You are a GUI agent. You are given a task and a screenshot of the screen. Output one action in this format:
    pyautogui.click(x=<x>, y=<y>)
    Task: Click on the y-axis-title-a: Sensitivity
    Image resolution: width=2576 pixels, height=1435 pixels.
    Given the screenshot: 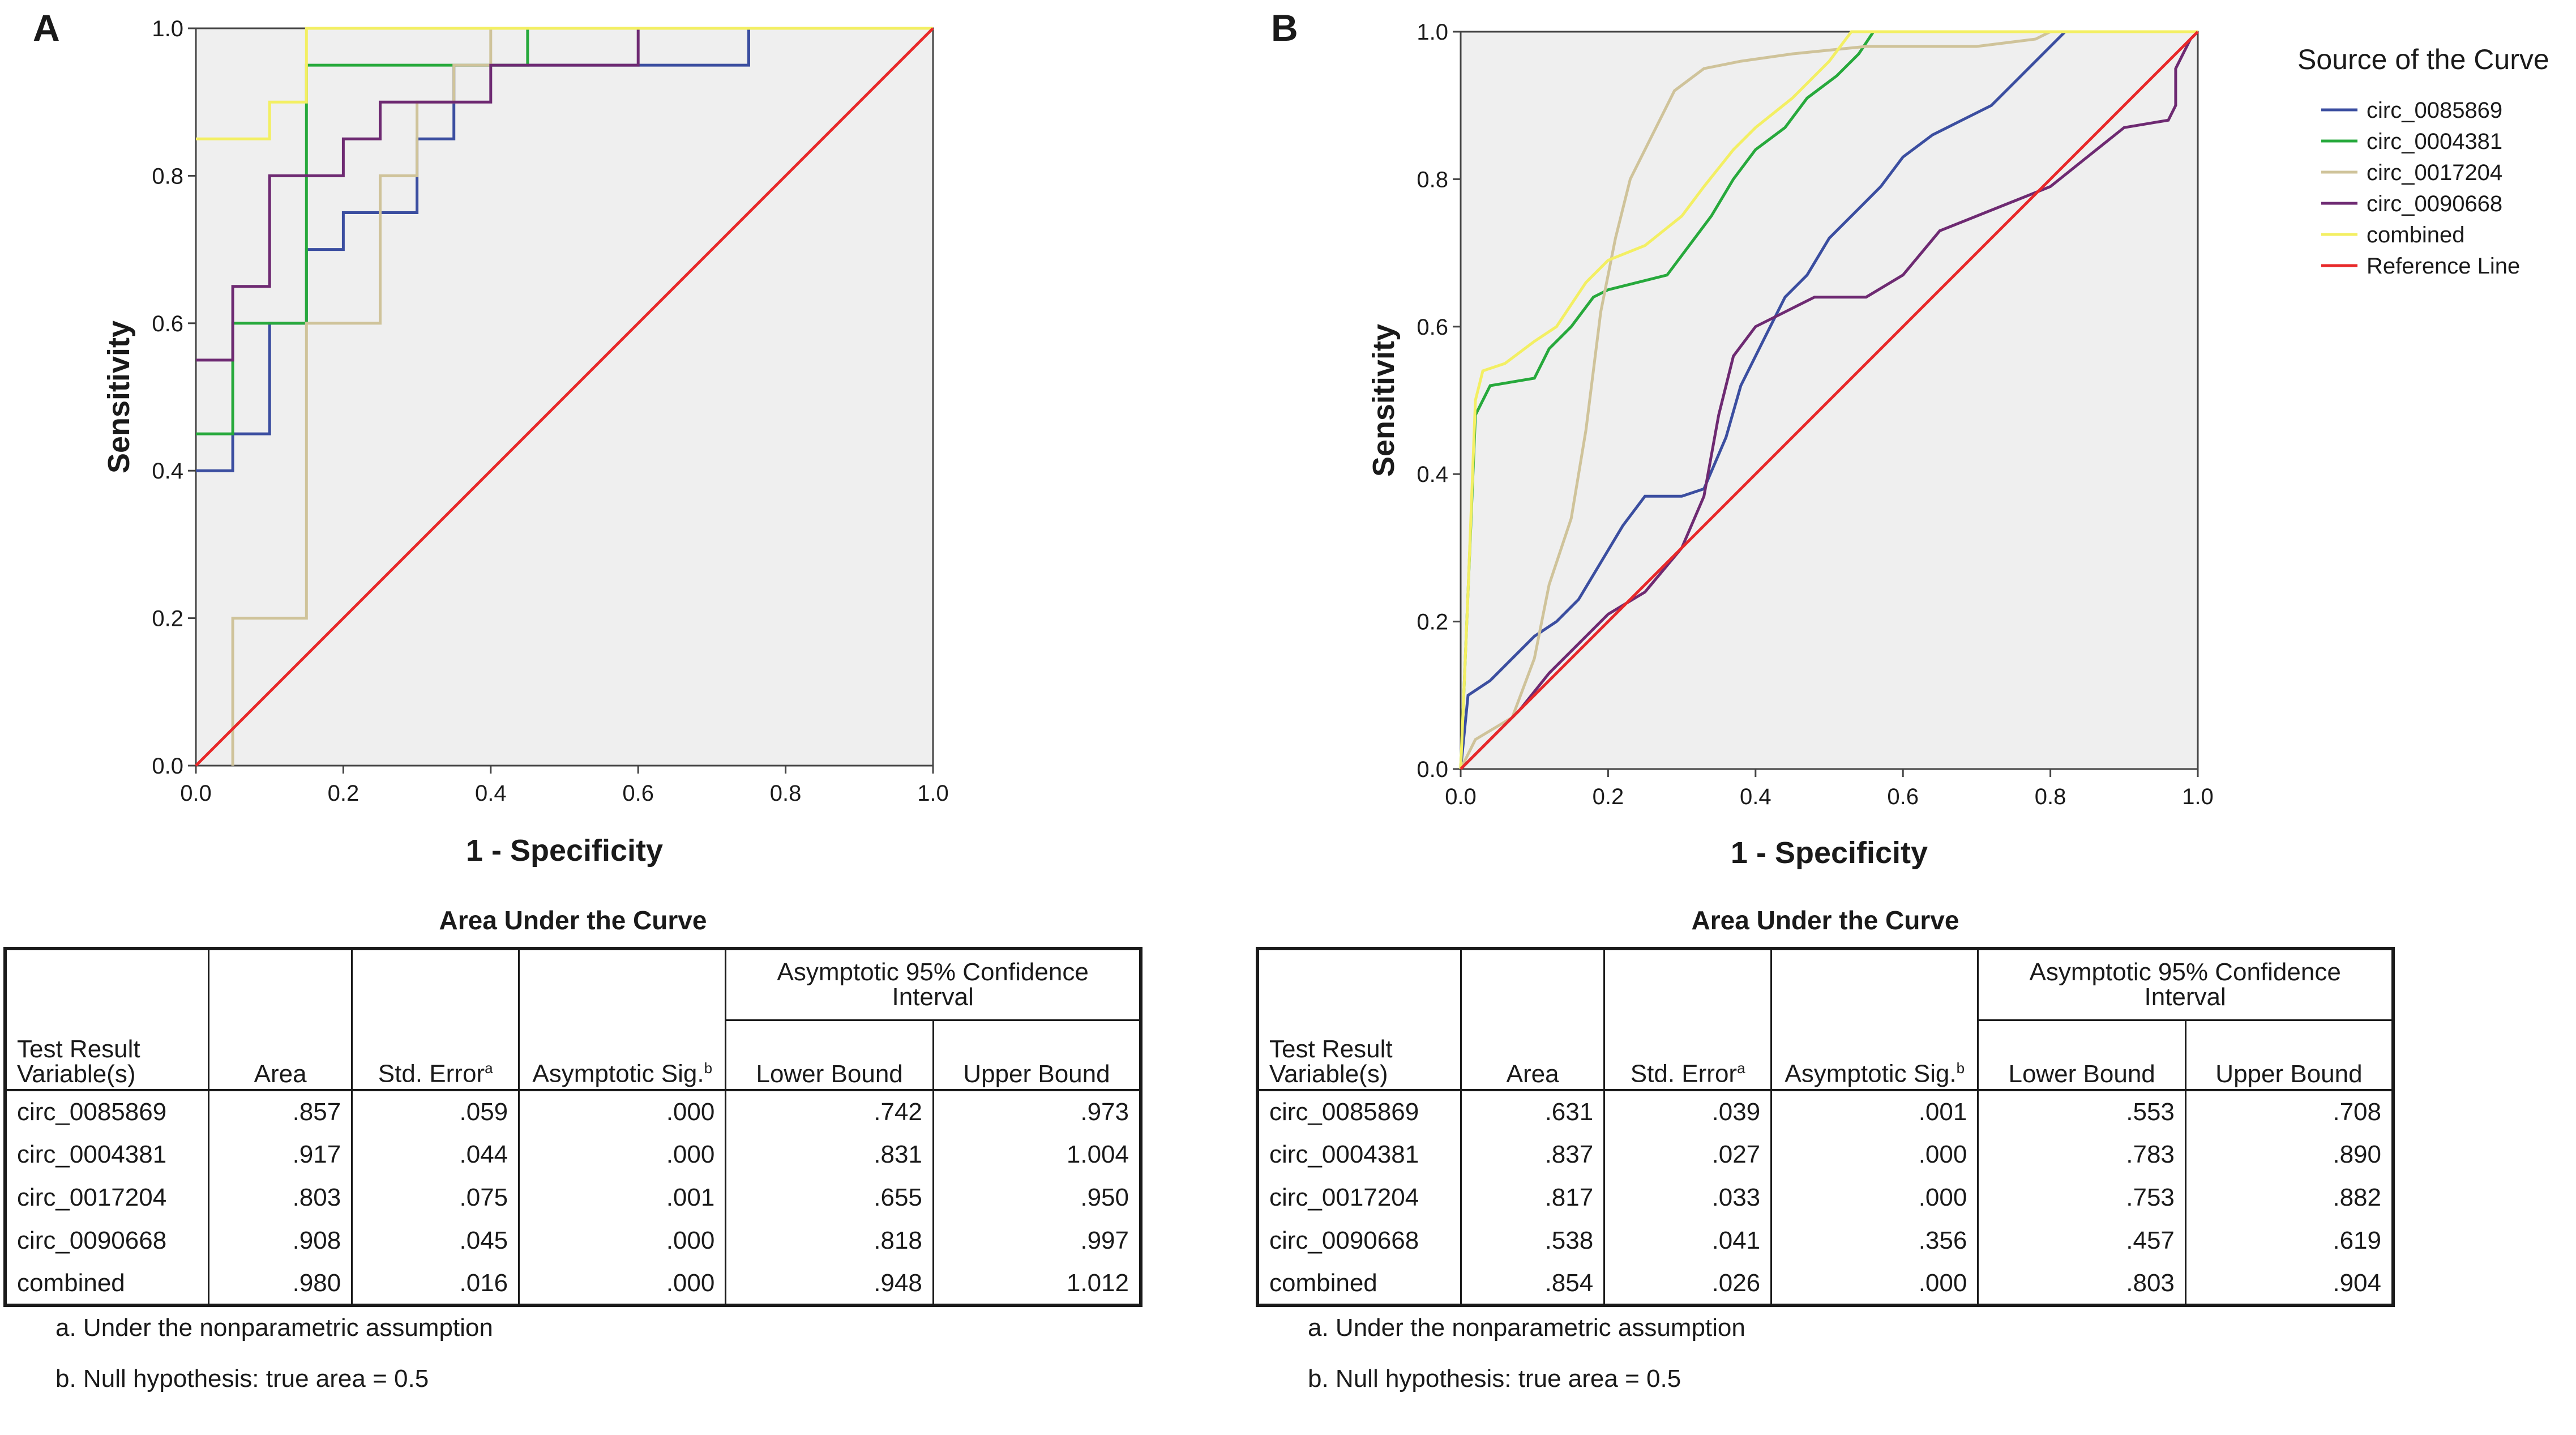 What is the action you would take?
    pyautogui.click(x=119, y=397)
    